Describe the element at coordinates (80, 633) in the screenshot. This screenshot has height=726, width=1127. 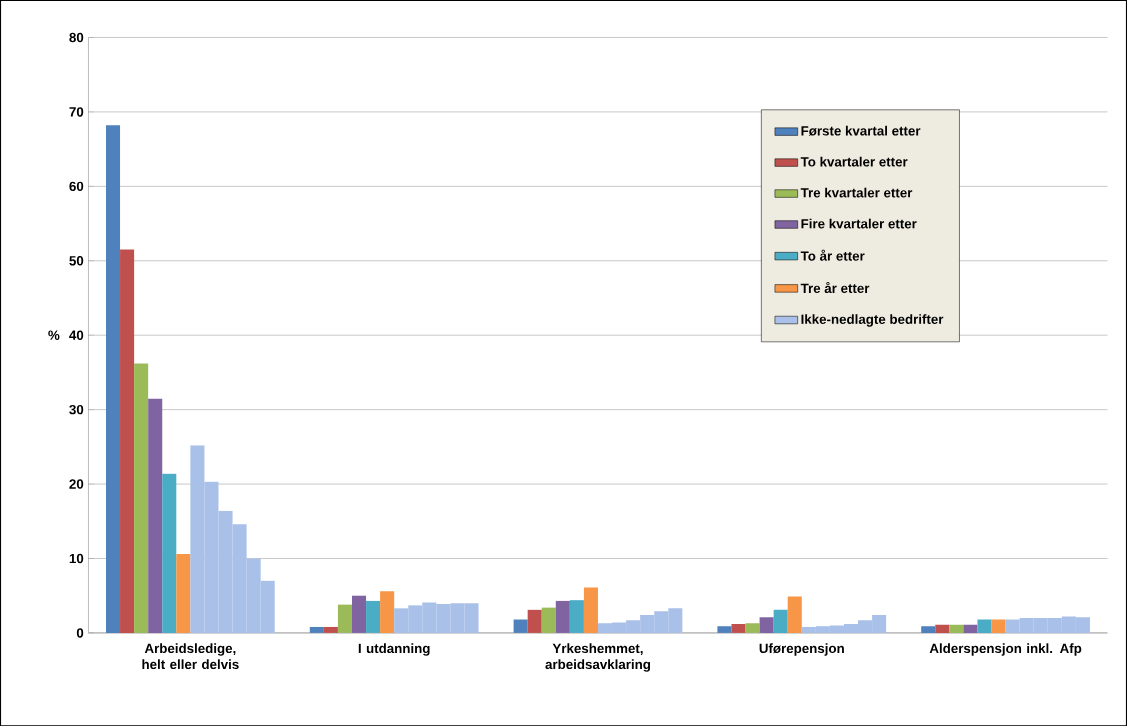
I see `y-tick-label: 0` at that location.